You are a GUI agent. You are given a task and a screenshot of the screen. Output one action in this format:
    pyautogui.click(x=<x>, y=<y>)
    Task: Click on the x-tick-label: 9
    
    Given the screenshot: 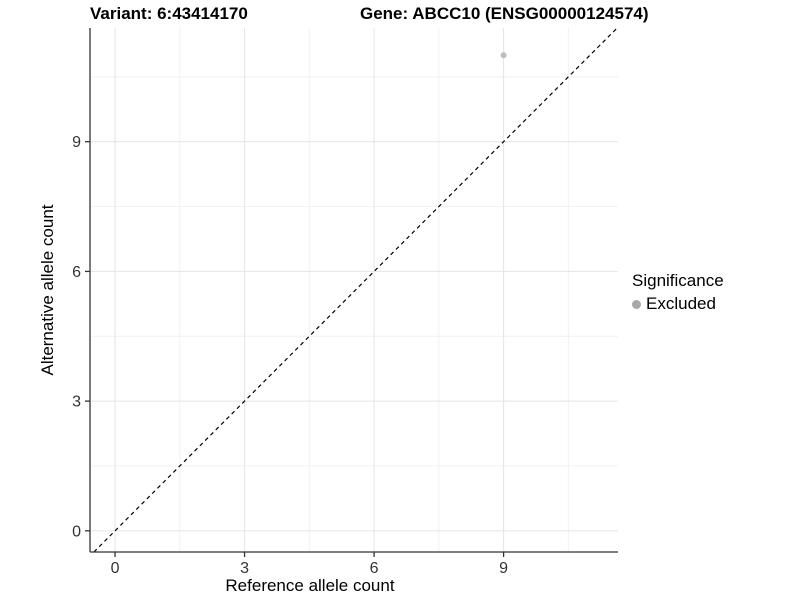 What is the action you would take?
    pyautogui.click(x=503, y=568)
    